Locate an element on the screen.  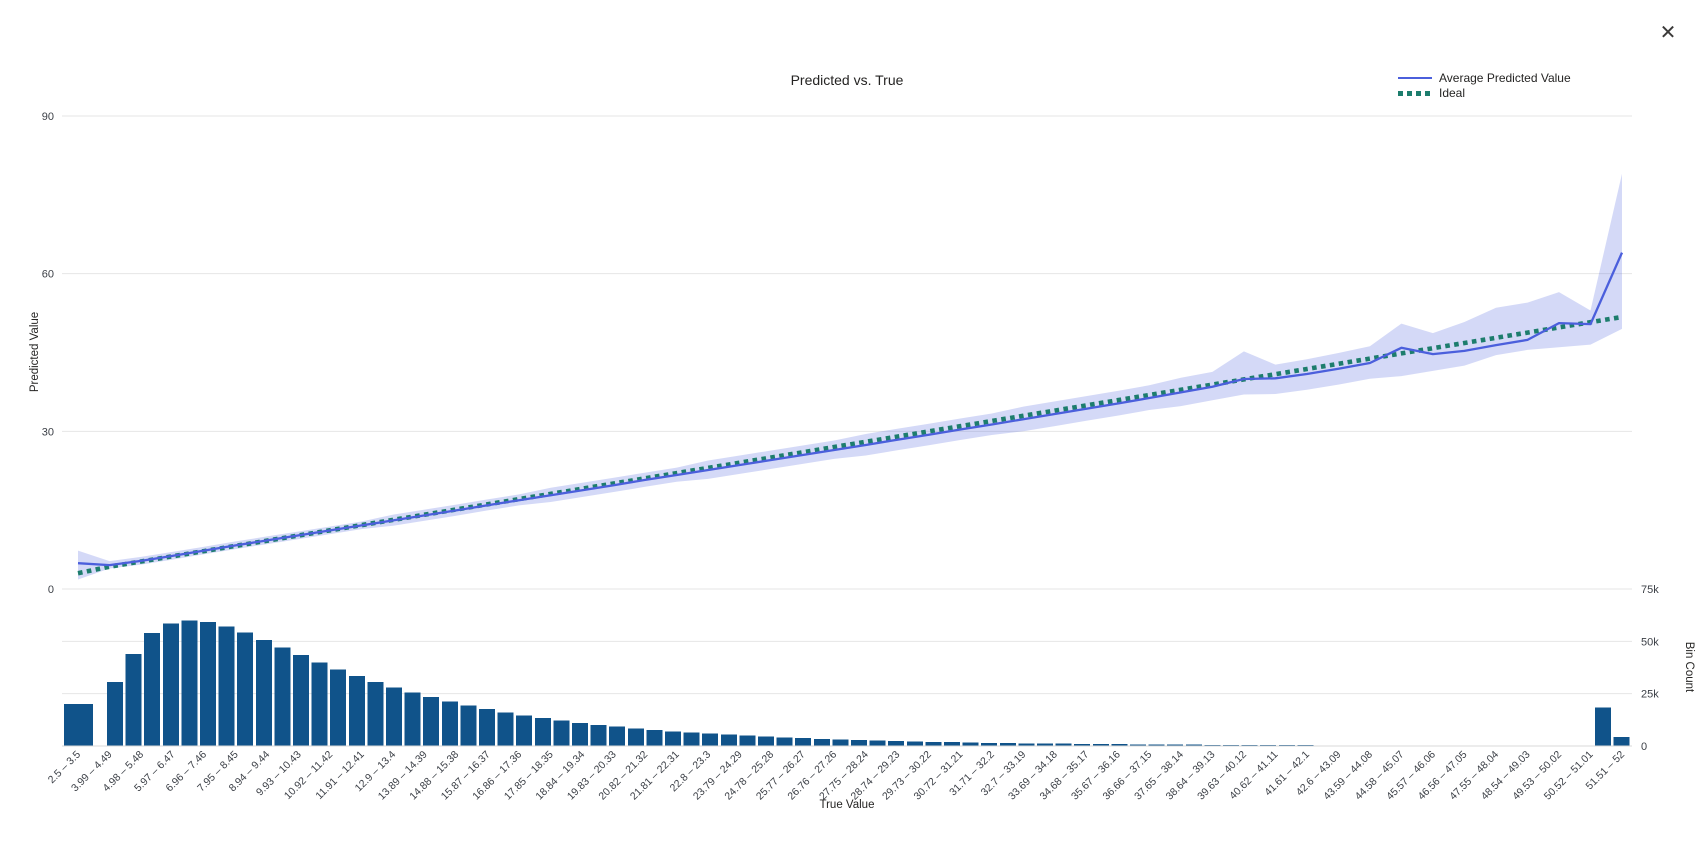
line-swatch-icon is located at coordinates (1415, 78).